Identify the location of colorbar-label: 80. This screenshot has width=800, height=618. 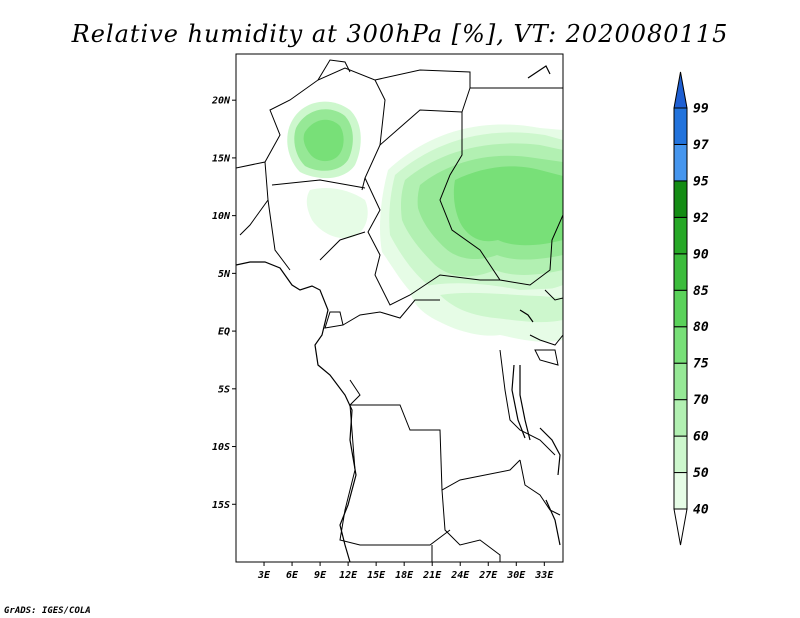
(701, 327).